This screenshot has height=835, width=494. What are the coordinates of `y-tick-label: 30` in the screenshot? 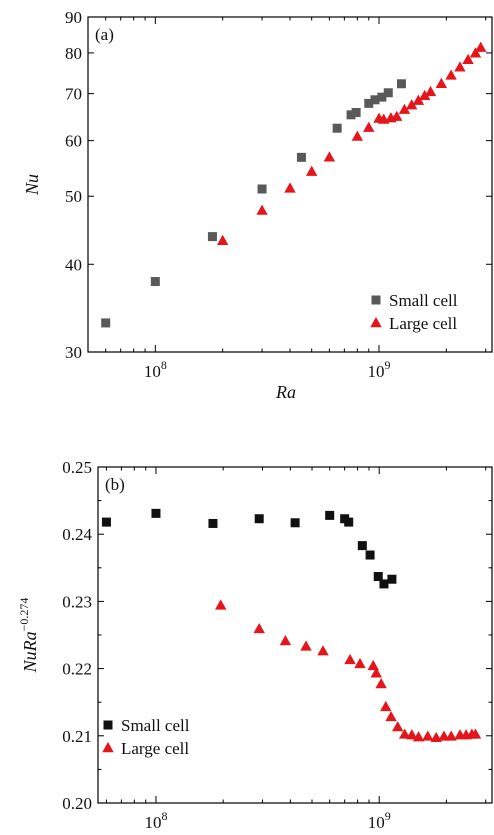 It's located at (73, 352).